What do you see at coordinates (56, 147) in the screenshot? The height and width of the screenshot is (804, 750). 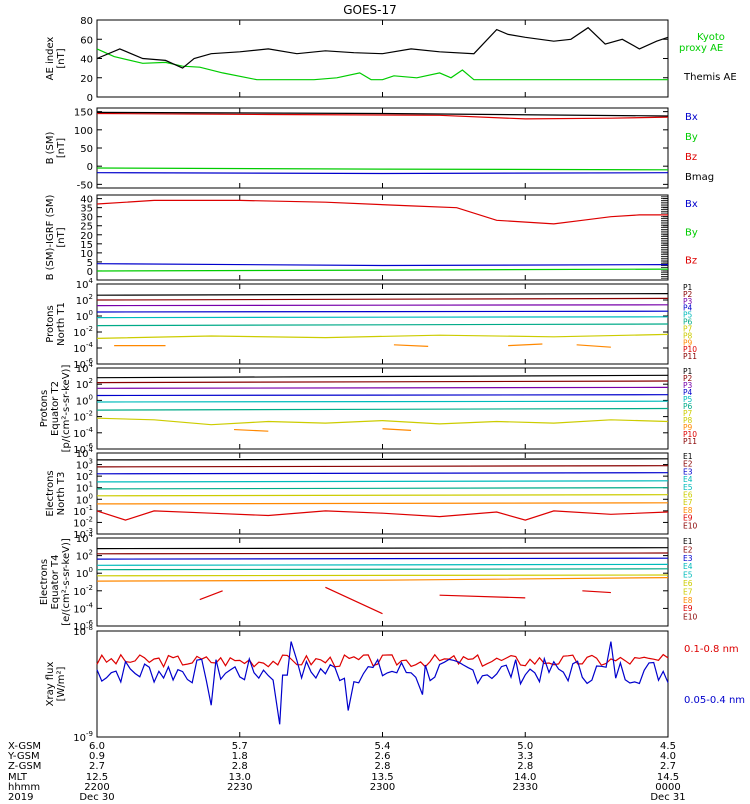 I see `y-axis-label: B (SM)[nT]` at bounding box center [56, 147].